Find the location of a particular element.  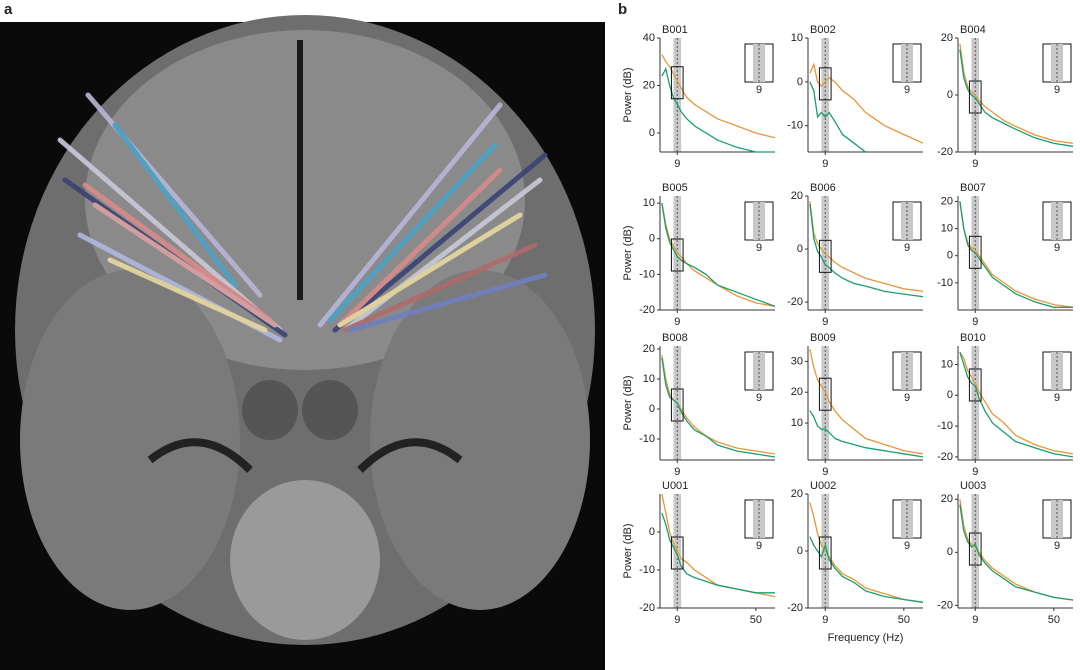

chart-title: U002 is located at coordinates (823, 486).